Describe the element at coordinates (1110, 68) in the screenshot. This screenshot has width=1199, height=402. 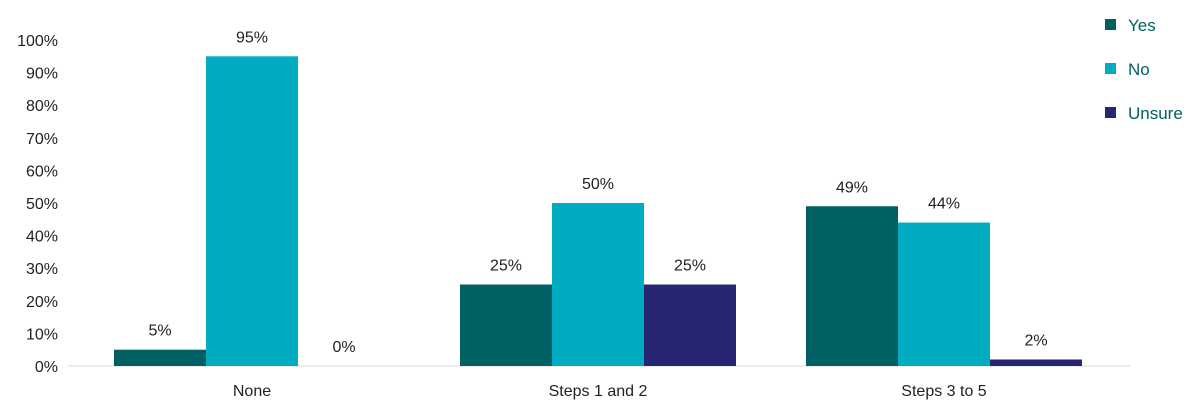
I see `legend-swatch-no` at that location.